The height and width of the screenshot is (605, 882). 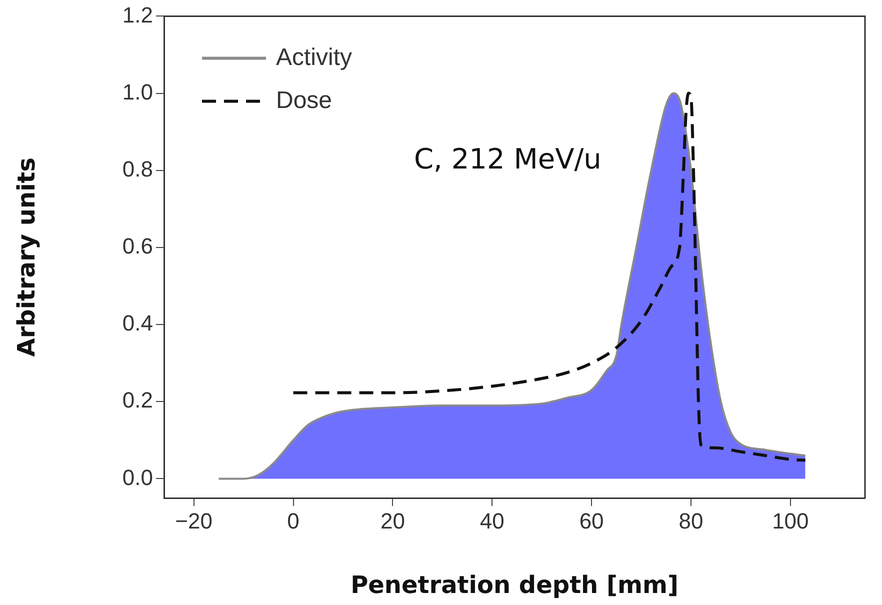 I want to click on y-tick-label: 0.2, so click(x=137, y=400).